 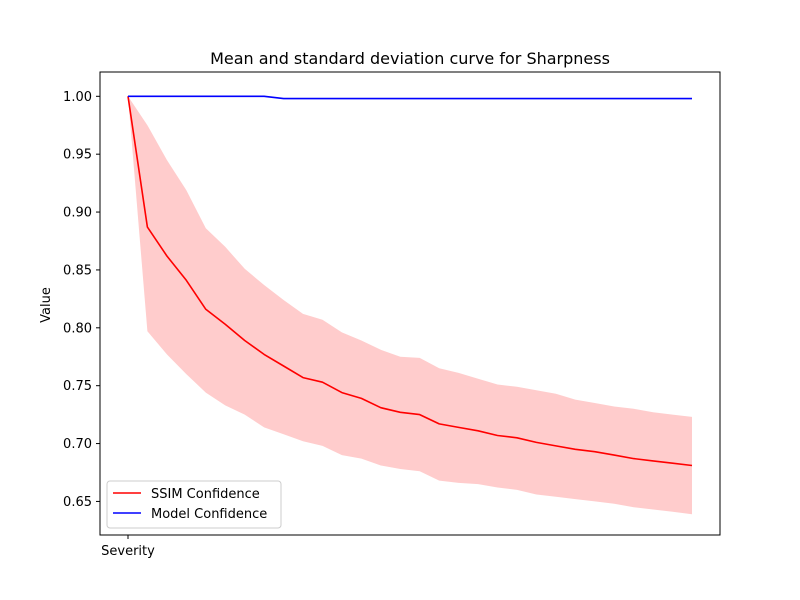 I want to click on y-tick-label: 0.65, so click(x=77, y=502).